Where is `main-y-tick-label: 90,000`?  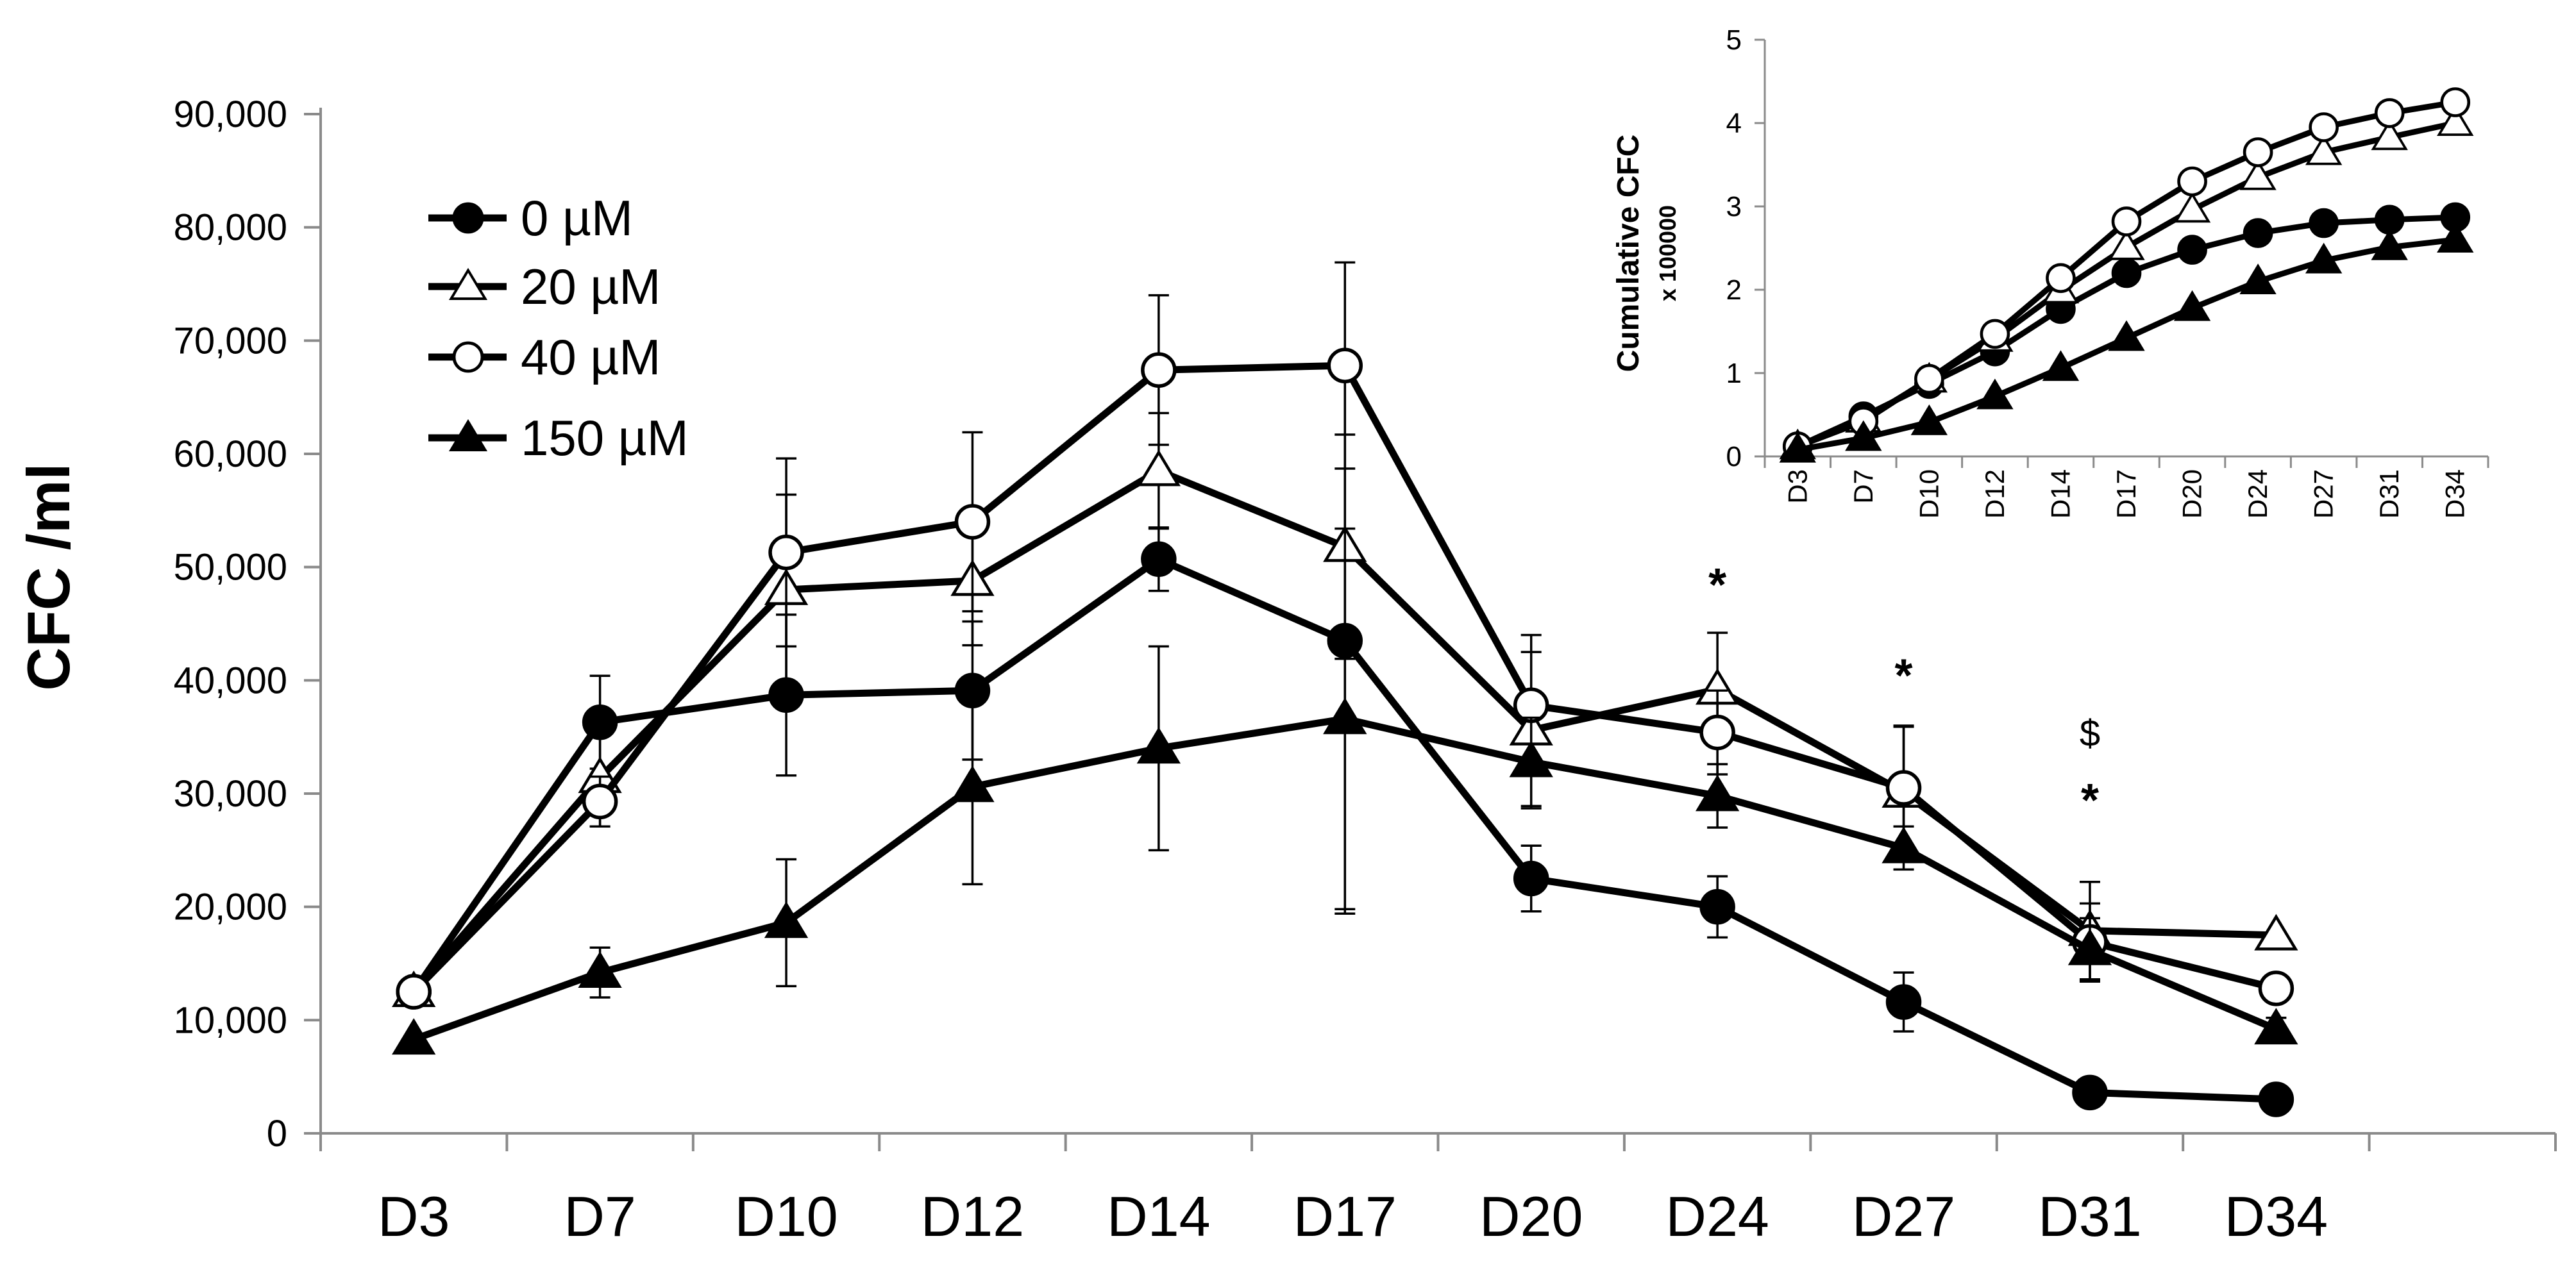 main-y-tick-label: 90,000 is located at coordinates (230, 115).